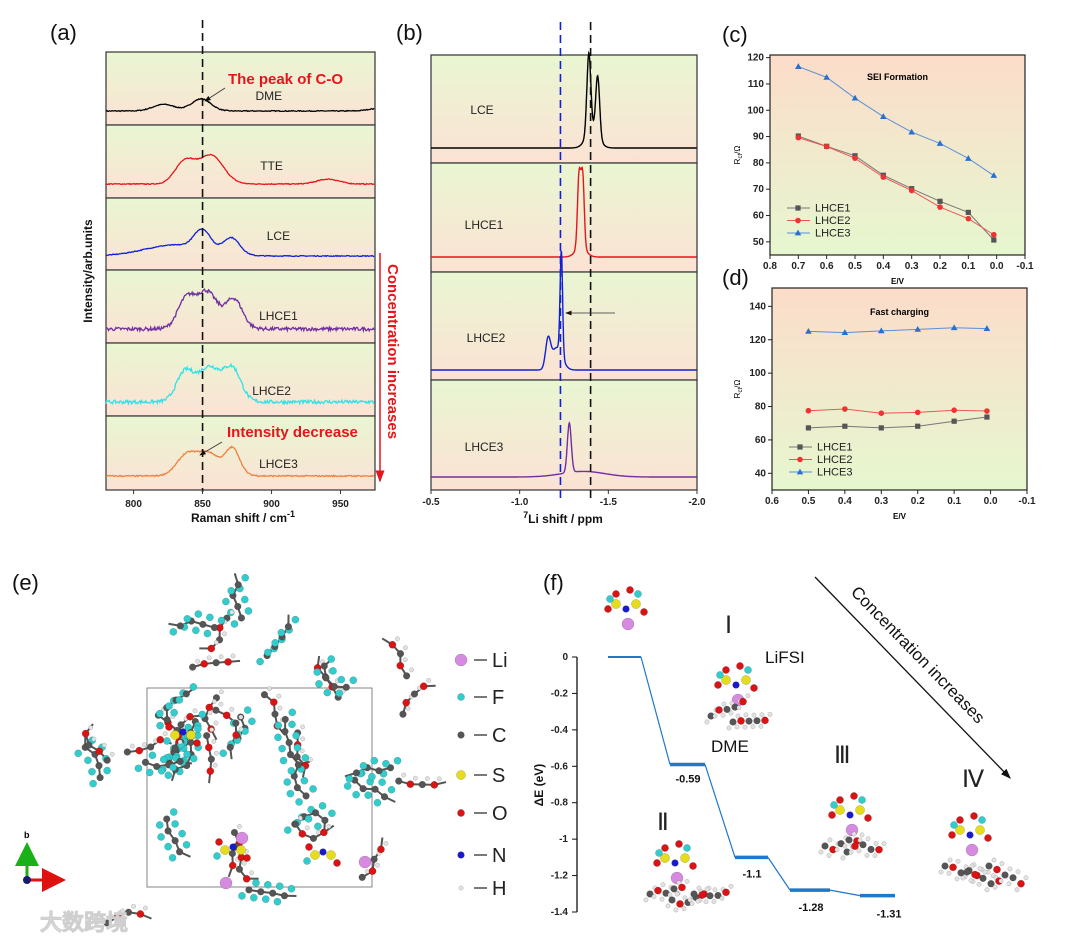 The height and width of the screenshot is (943, 1080). I want to click on y-tick-label: 0, so click(565, 657).